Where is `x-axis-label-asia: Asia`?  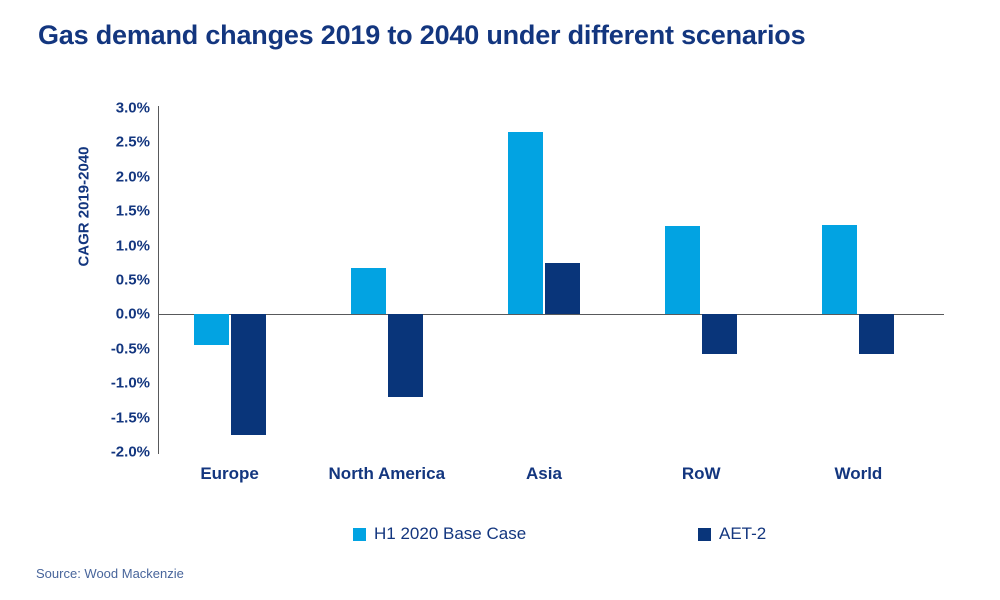
x-axis-label-asia: Asia is located at coordinates (544, 473).